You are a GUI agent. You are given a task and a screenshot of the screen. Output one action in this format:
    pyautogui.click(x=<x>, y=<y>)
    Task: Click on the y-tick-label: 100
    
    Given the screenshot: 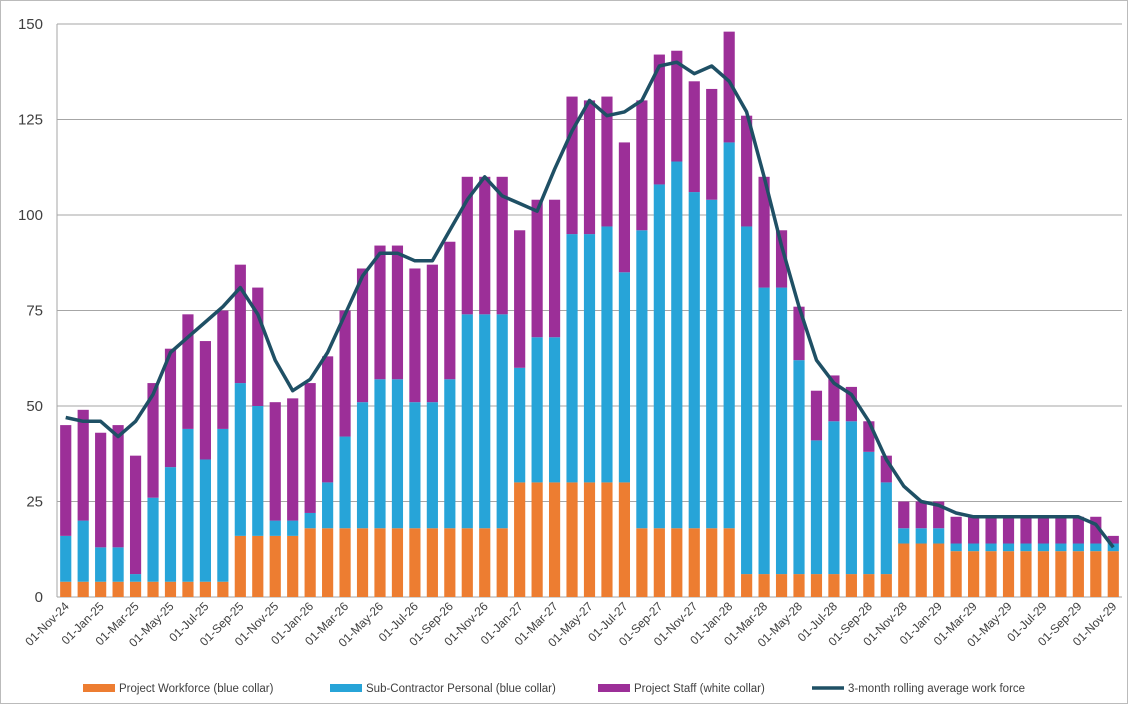 What is the action you would take?
    pyautogui.click(x=30, y=215)
    